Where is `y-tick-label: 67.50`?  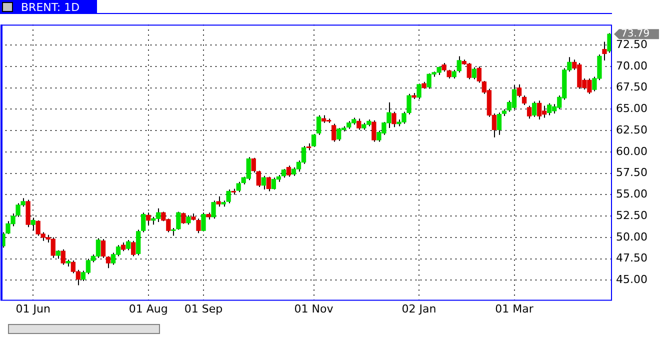
y-tick-label: 67.50 is located at coordinates (632, 87).